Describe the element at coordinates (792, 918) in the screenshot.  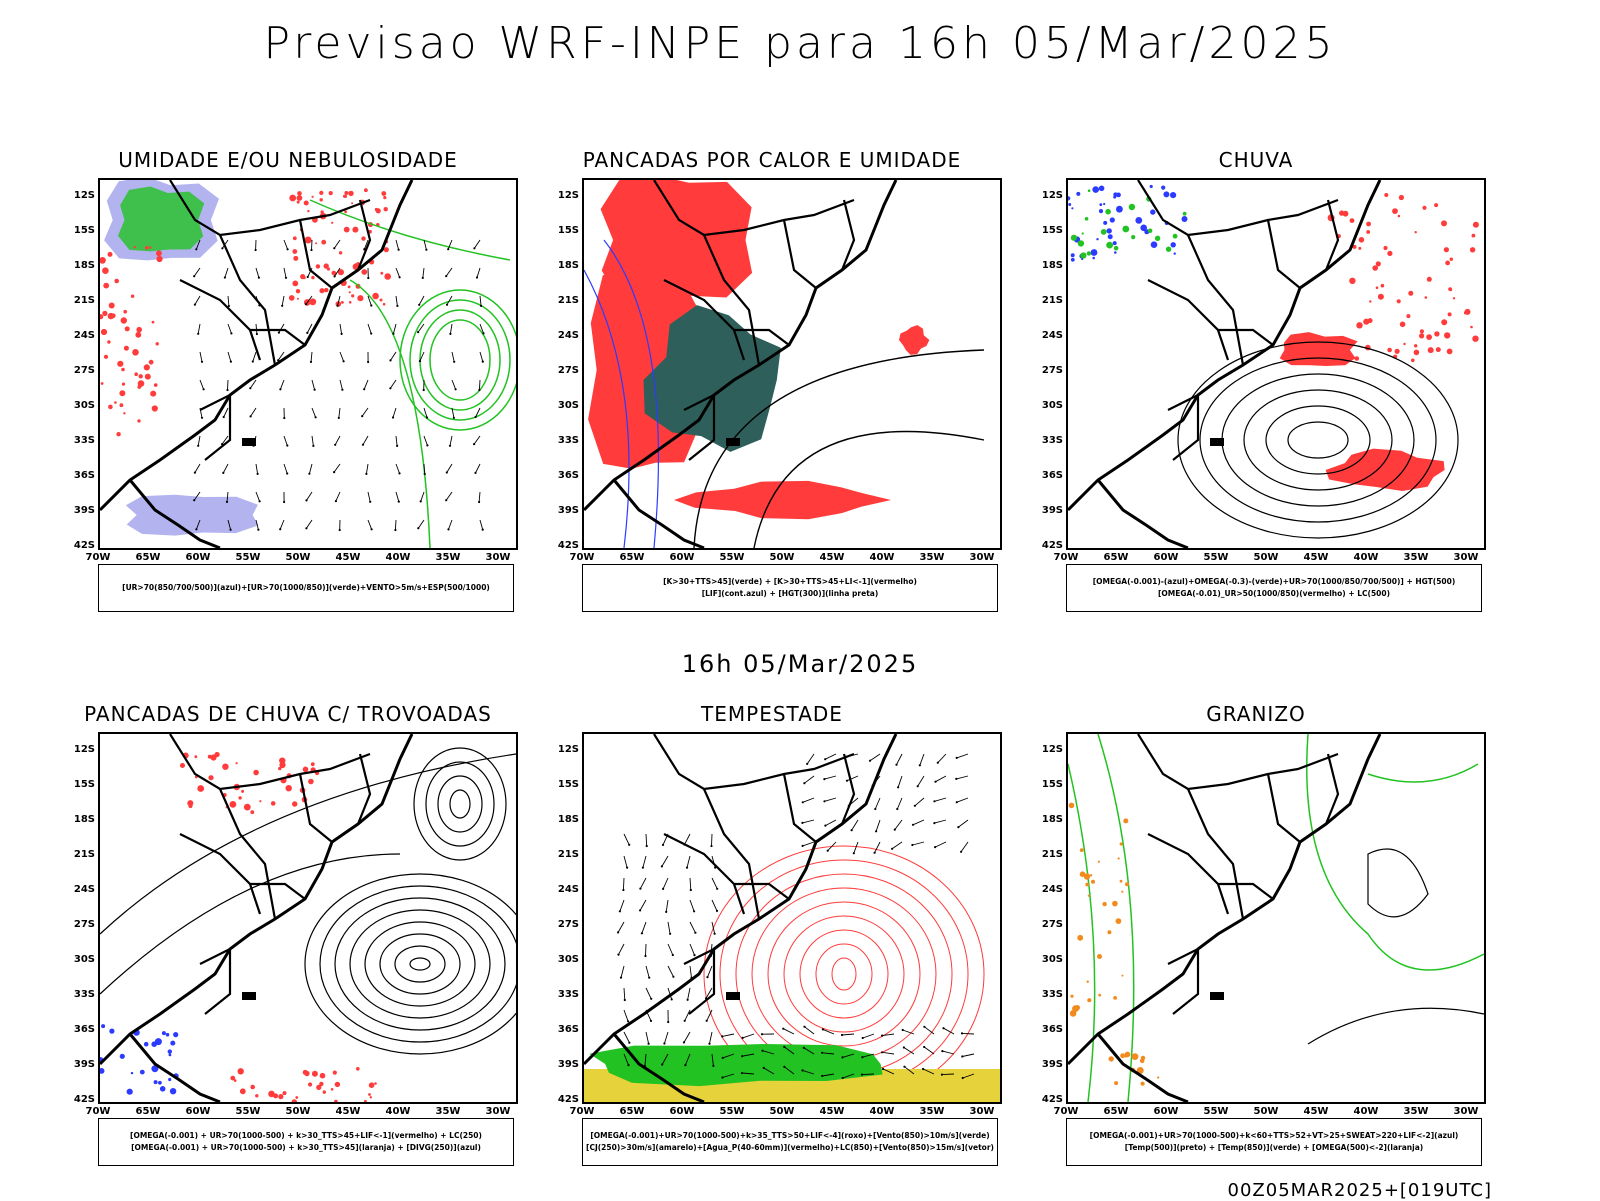
I see `map-tempestade` at that location.